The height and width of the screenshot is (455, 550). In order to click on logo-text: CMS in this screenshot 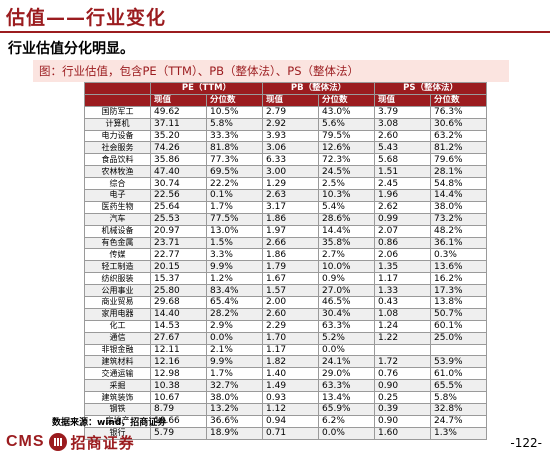, I will do `click(25, 441)`.